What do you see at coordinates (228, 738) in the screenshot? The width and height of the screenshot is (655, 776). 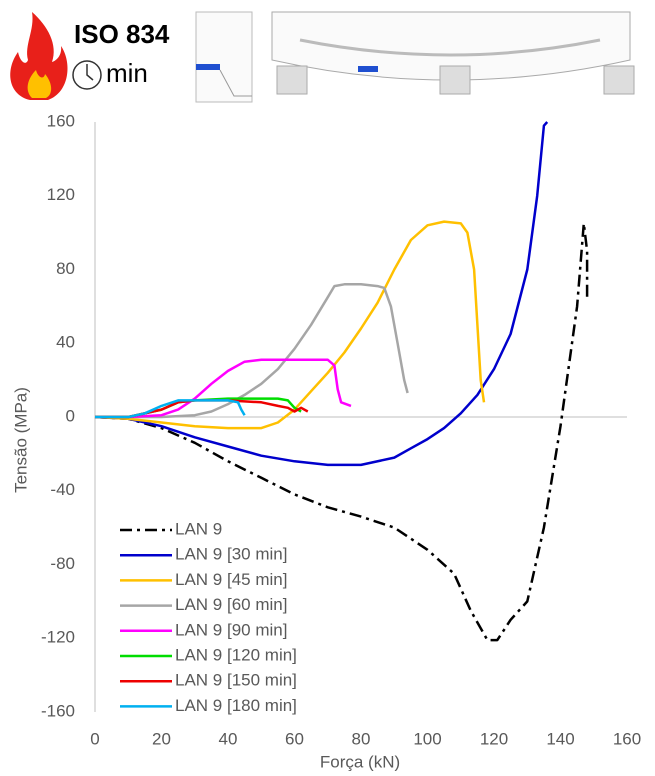 I see `x-tick-label: 40` at bounding box center [228, 738].